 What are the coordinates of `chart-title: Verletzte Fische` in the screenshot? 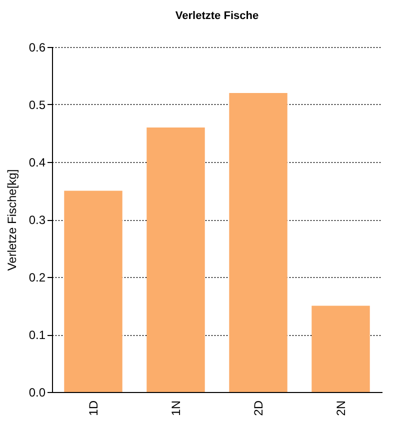 It's located at (217, 16).